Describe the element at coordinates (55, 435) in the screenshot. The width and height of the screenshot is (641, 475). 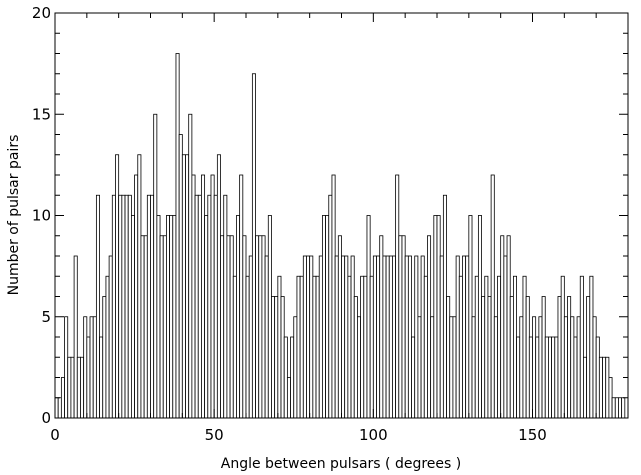
I see `x-tick-label: 0` at that location.